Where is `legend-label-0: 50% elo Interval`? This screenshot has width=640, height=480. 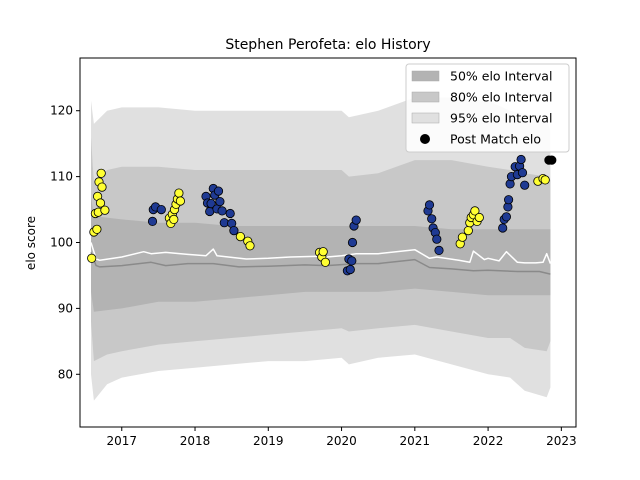 legend-label-0: 50% elo Interval is located at coordinates (501, 76).